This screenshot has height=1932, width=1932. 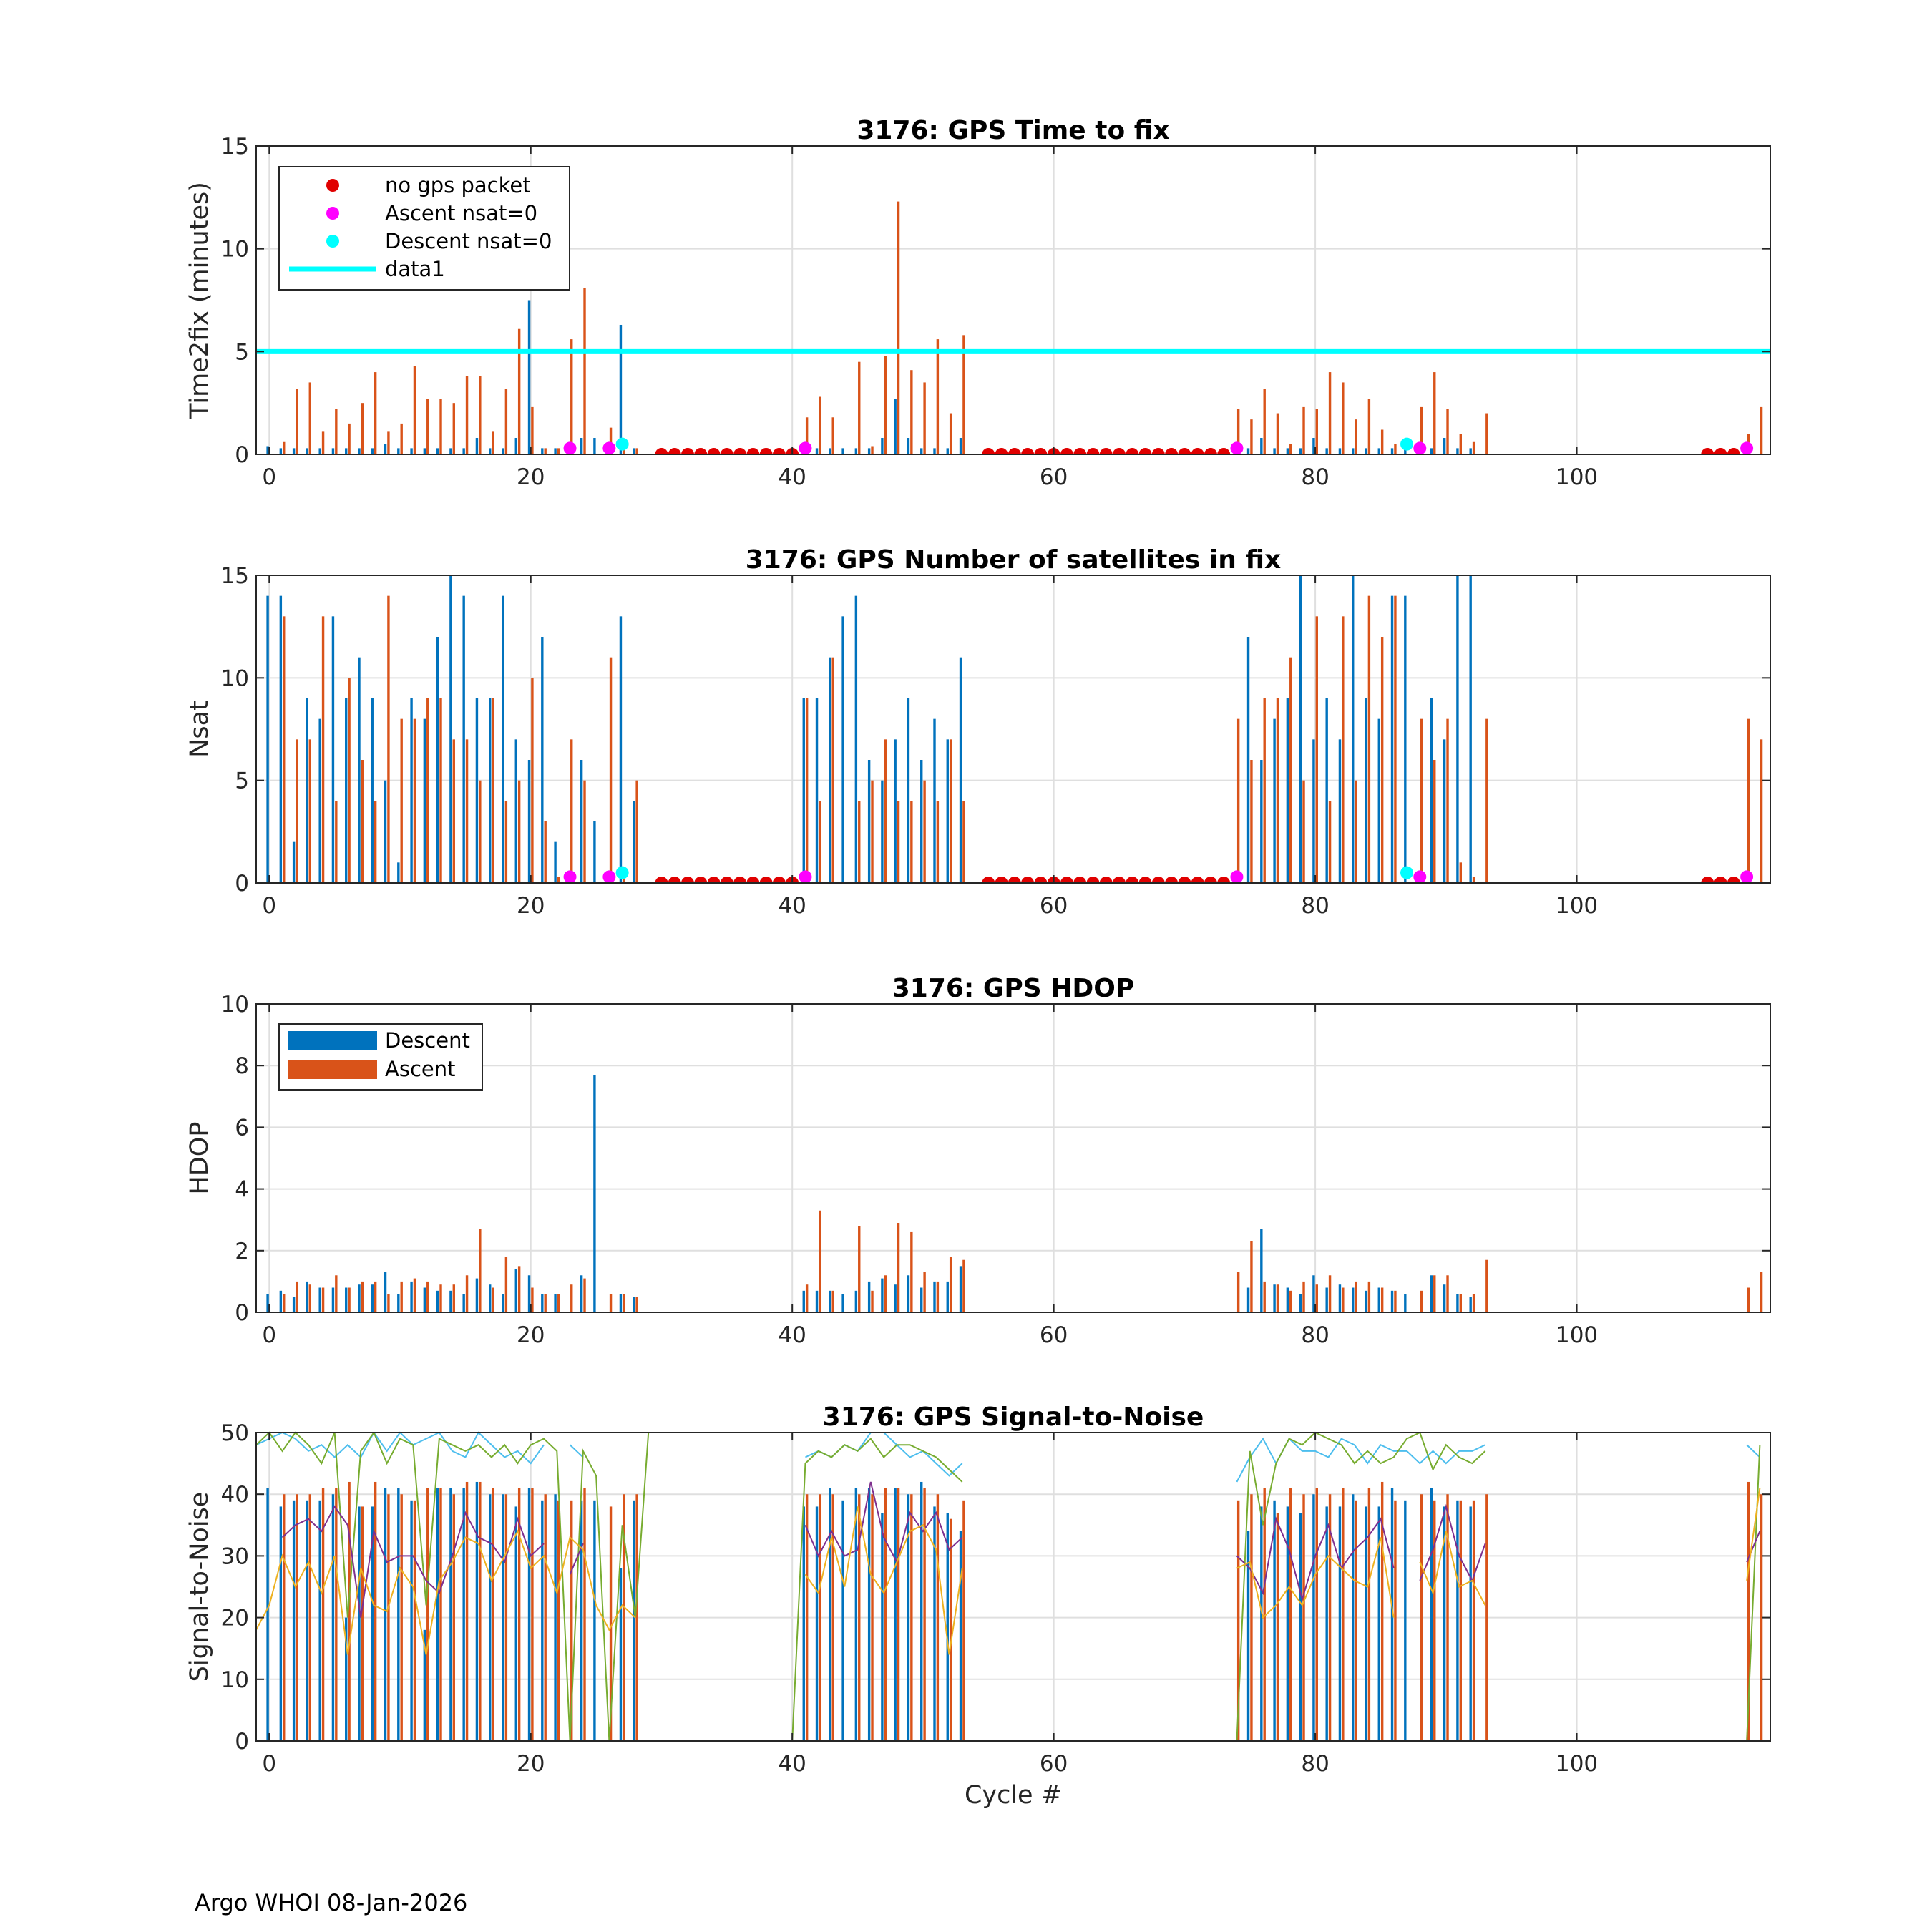 I want to click on plot-area, so click(x=1013, y=729).